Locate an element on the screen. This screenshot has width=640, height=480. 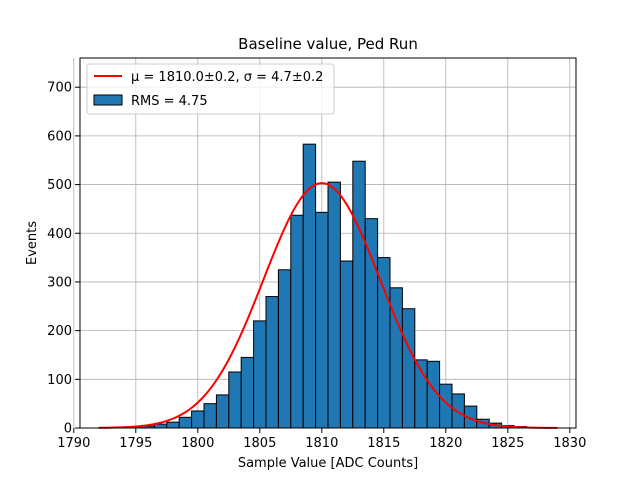
y-tick-label-6: 600 is located at coordinates (59, 136).